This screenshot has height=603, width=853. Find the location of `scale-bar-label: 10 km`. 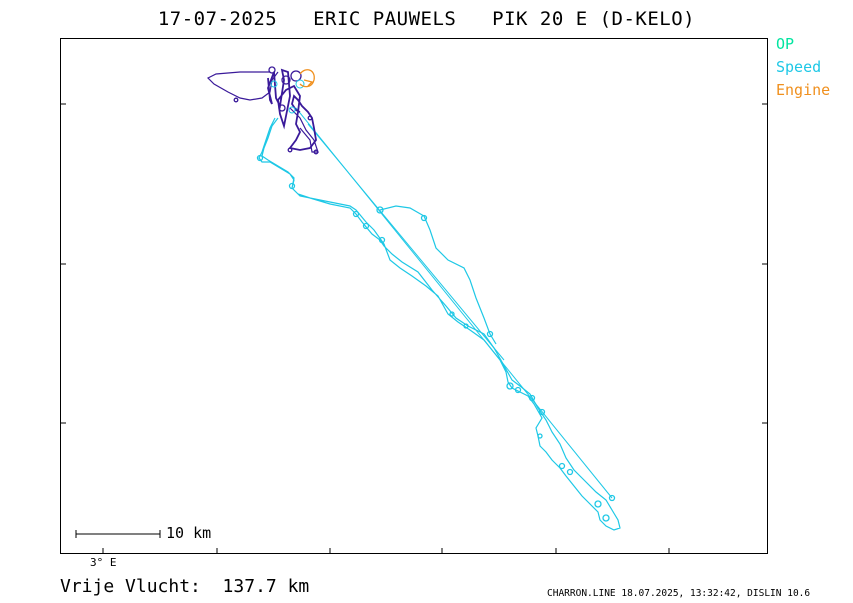

scale-bar-label: 10 km is located at coordinates (189, 533).